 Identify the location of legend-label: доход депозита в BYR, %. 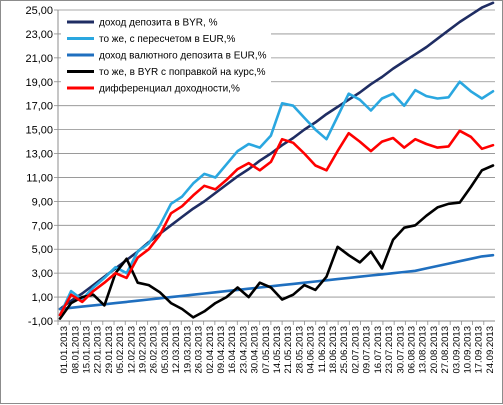
(158, 23).